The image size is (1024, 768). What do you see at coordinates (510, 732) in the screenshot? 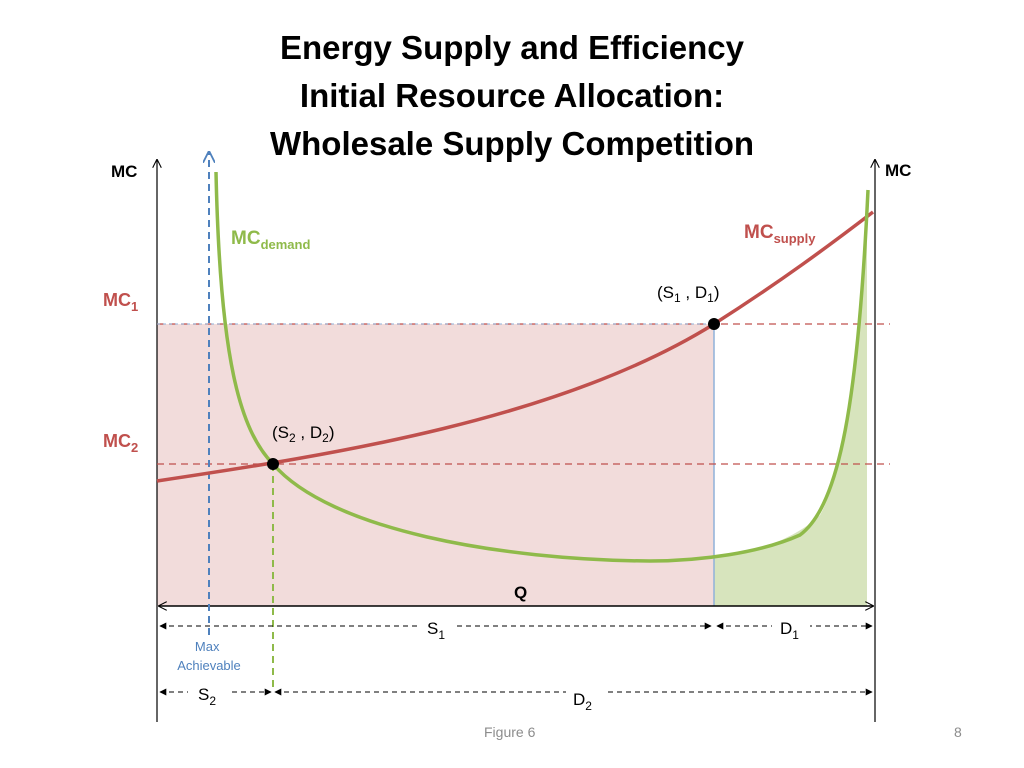
I see `figure-caption: Figure 6` at bounding box center [510, 732].